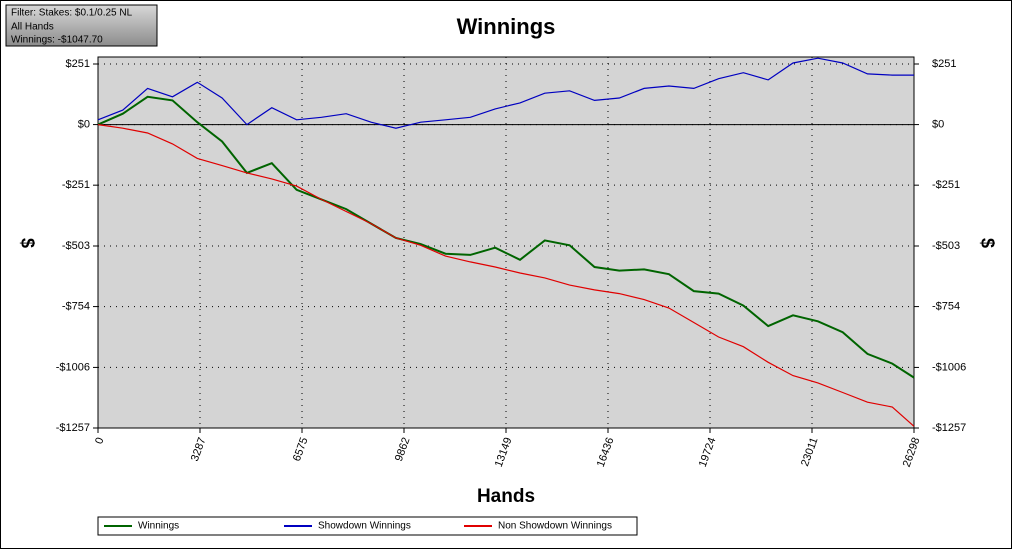 The height and width of the screenshot is (549, 1012). Describe the element at coordinates (949, 367) in the screenshot. I see `y2-tick-label: -$1006` at that location.